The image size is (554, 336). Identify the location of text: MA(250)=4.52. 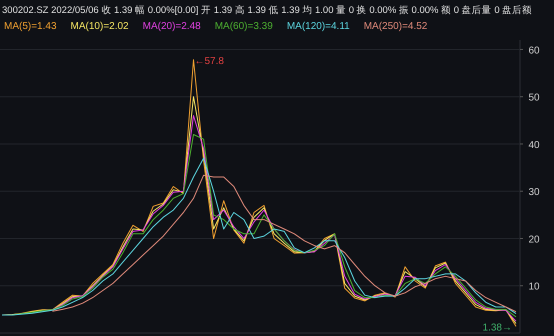
(396, 26).